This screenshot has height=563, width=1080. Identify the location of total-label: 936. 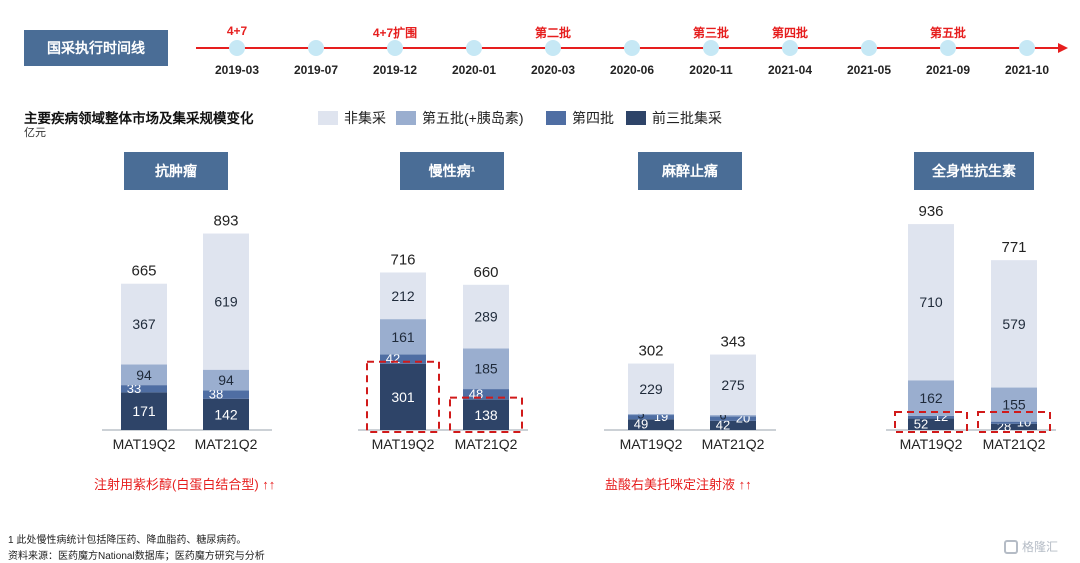
(930, 211).